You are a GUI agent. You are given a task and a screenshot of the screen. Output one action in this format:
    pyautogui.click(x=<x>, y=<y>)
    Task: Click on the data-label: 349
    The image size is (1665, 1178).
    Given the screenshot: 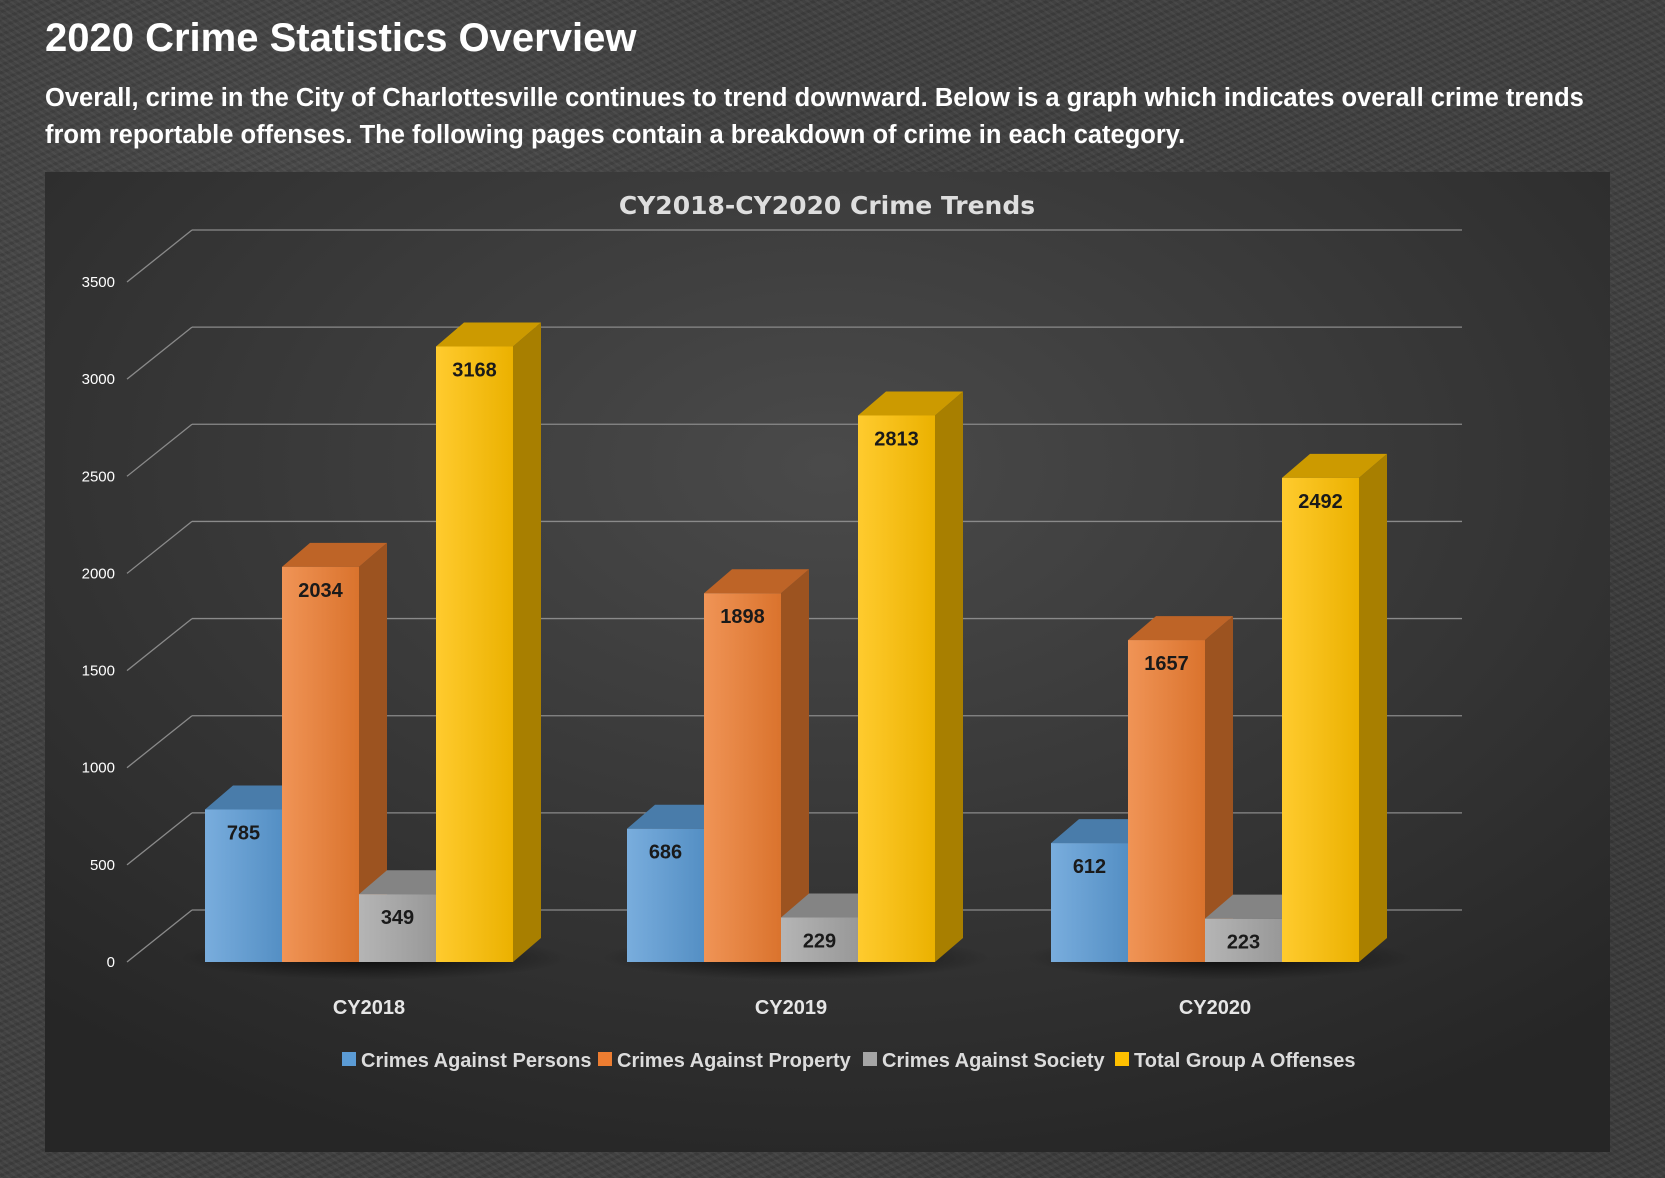 What is the action you would take?
    pyautogui.click(x=397, y=918)
    